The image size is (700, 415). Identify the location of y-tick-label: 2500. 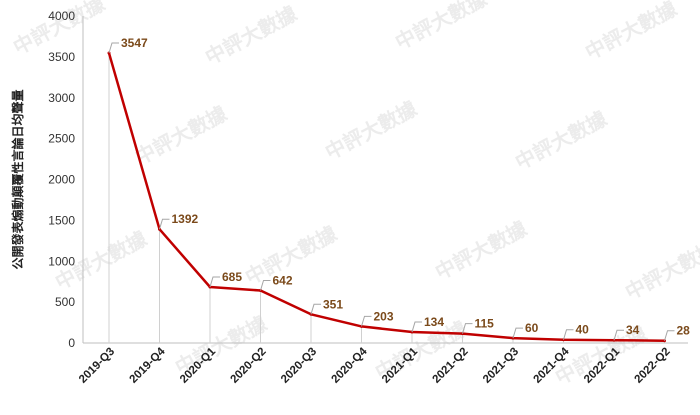
(61, 139).